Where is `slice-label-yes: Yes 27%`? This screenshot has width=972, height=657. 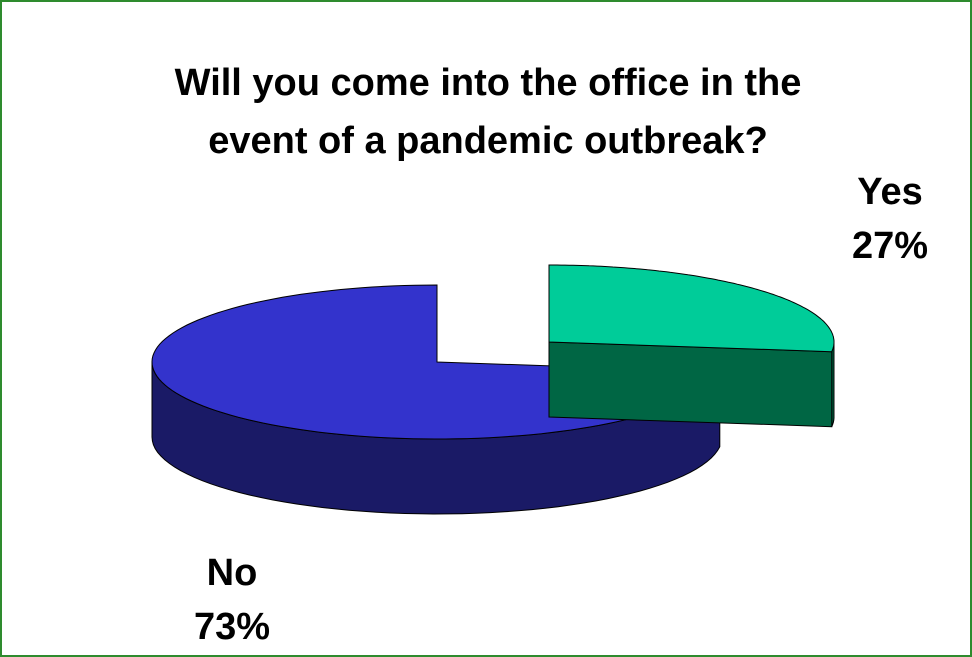 slice-label-yes: Yes 27% is located at coordinates (890, 219).